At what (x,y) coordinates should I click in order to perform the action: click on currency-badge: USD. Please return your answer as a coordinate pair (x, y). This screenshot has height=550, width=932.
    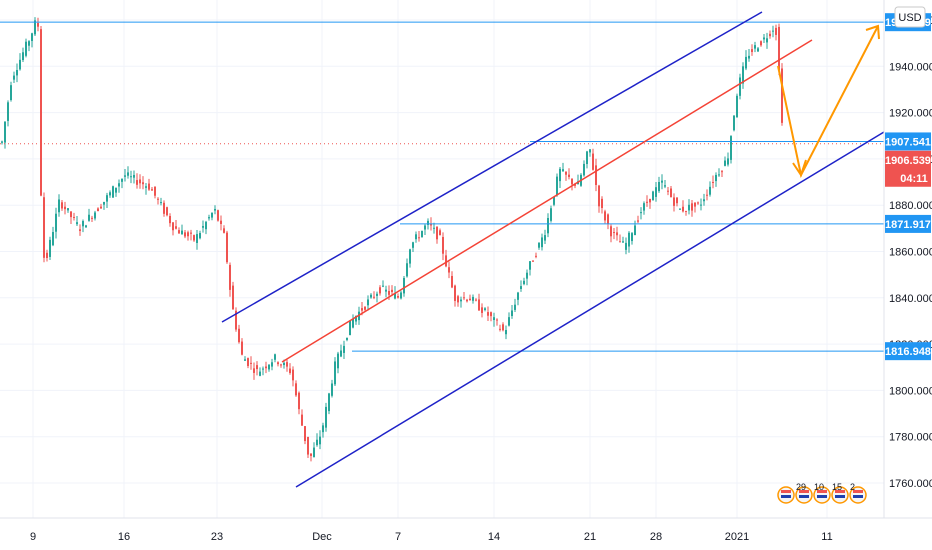
    Looking at the image, I should click on (910, 17).